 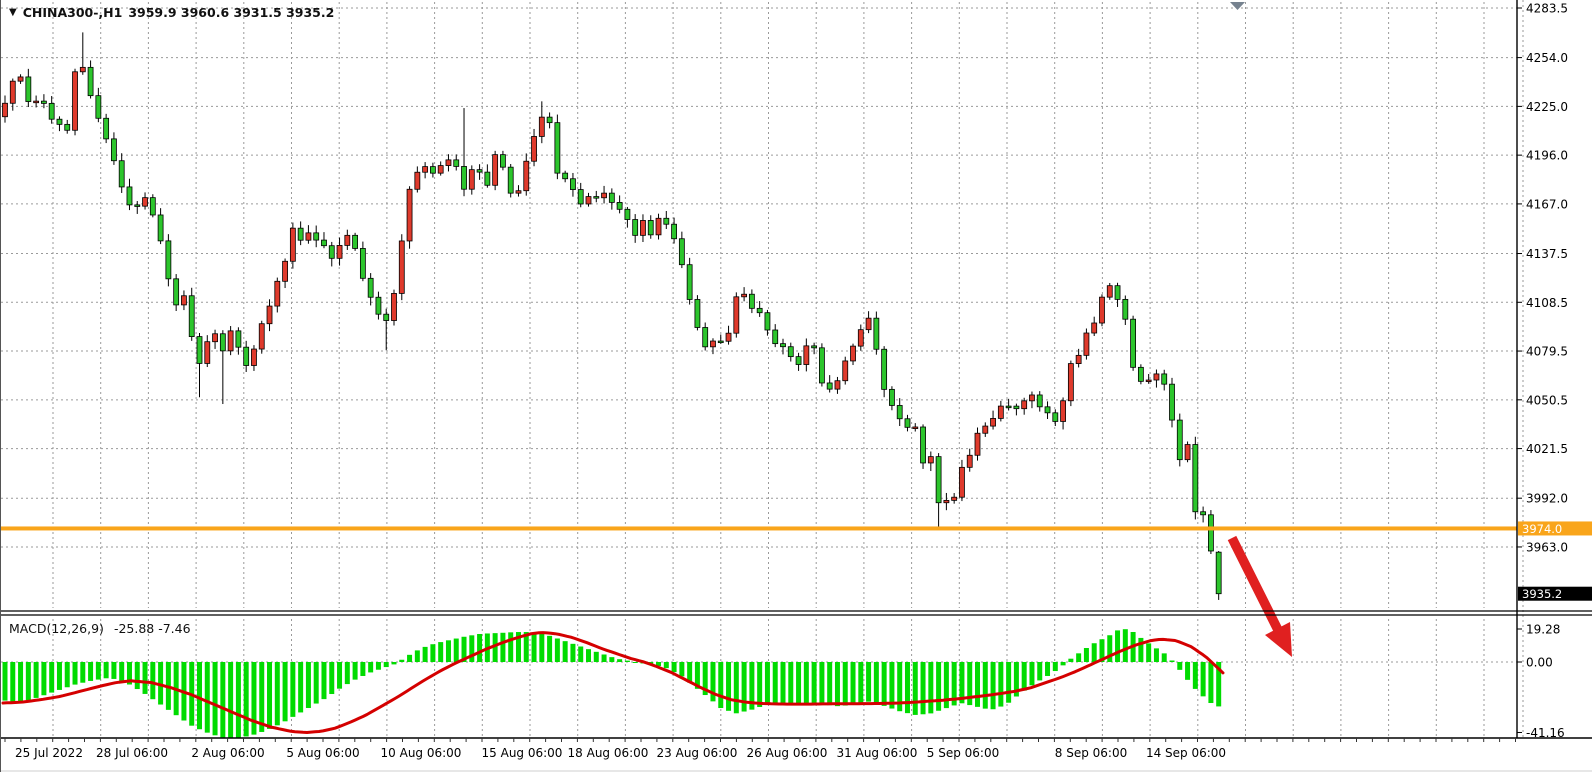 I want to click on time-axis-label: 18 Aug 06:00, so click(x=608, y=753).